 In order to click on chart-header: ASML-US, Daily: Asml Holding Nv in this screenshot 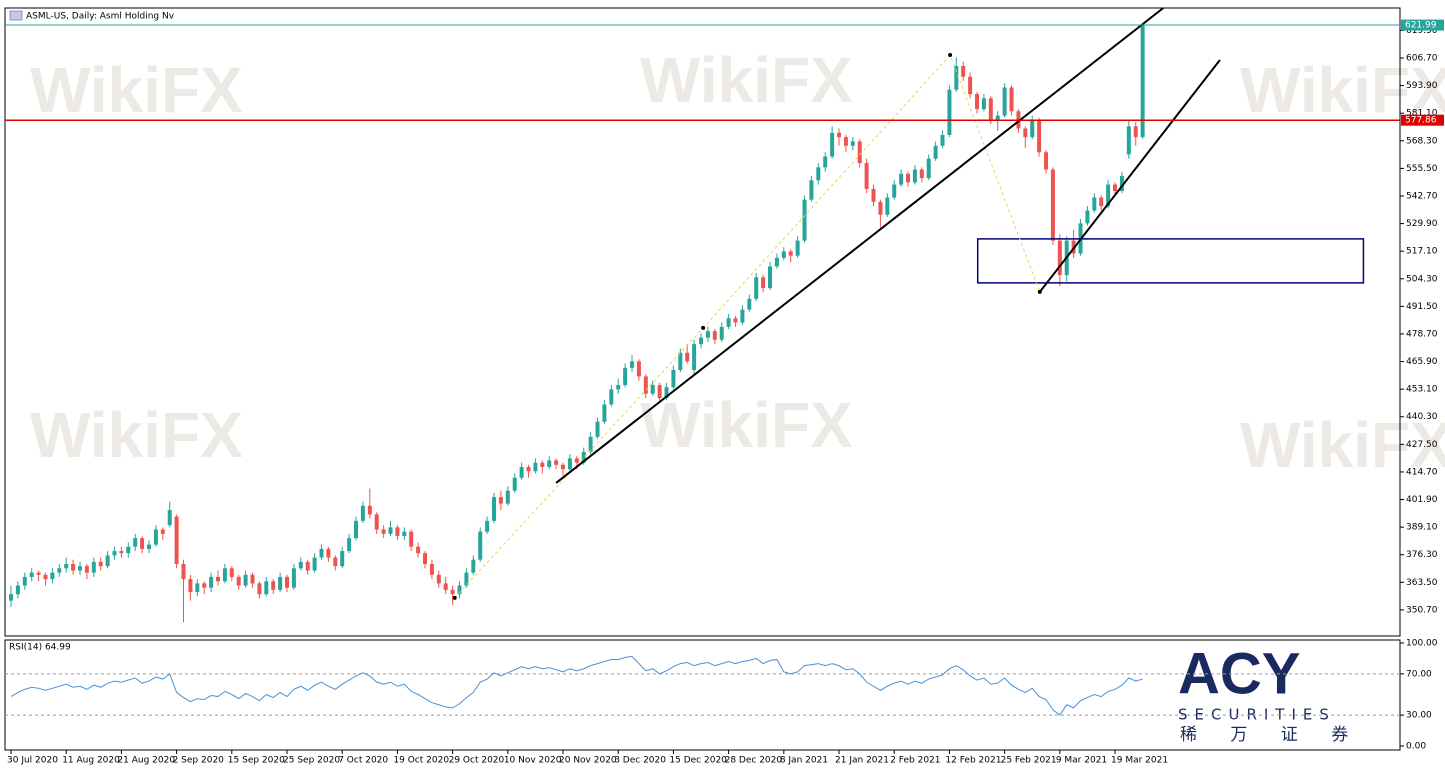, I will do `click(100, 17)`.